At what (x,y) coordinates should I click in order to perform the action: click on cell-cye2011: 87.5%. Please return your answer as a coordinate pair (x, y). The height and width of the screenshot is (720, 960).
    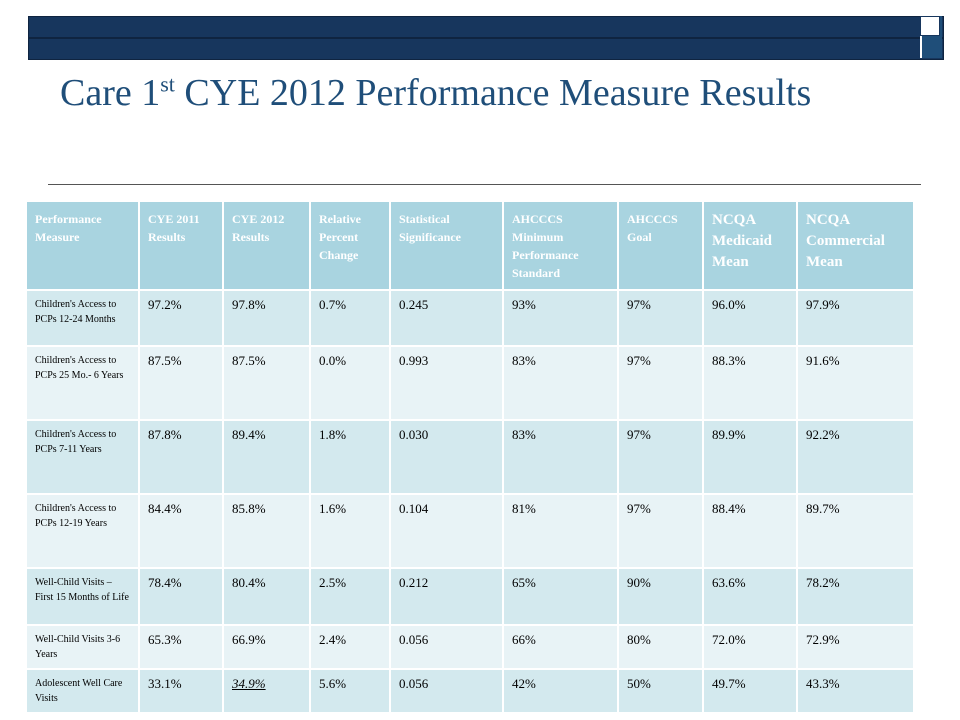
    Looking at the image, I should click on (181, 383).